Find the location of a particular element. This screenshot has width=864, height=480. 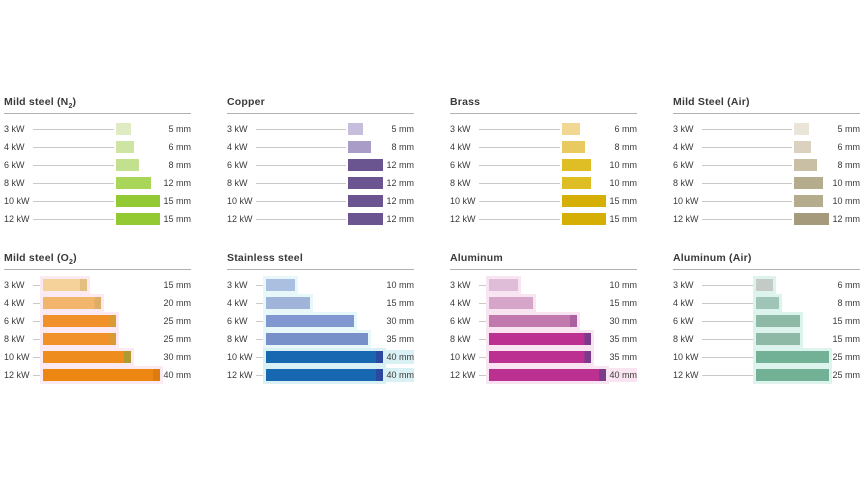

chart-row: 4 kW 15 mm is located at coordinates (543, 303).